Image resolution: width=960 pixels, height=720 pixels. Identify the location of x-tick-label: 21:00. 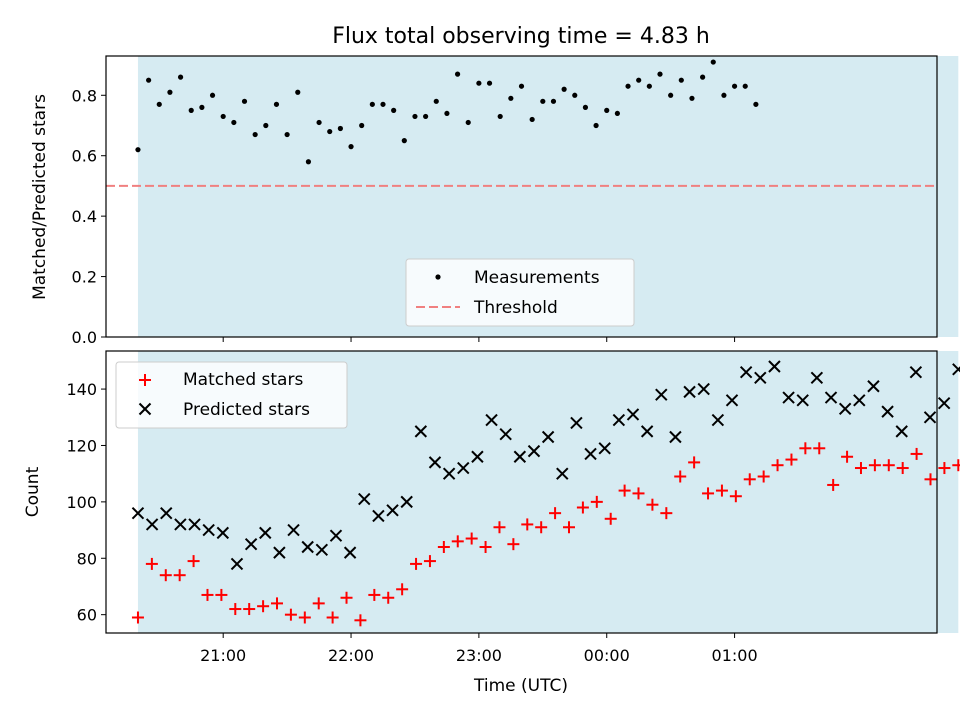
(223, 655).